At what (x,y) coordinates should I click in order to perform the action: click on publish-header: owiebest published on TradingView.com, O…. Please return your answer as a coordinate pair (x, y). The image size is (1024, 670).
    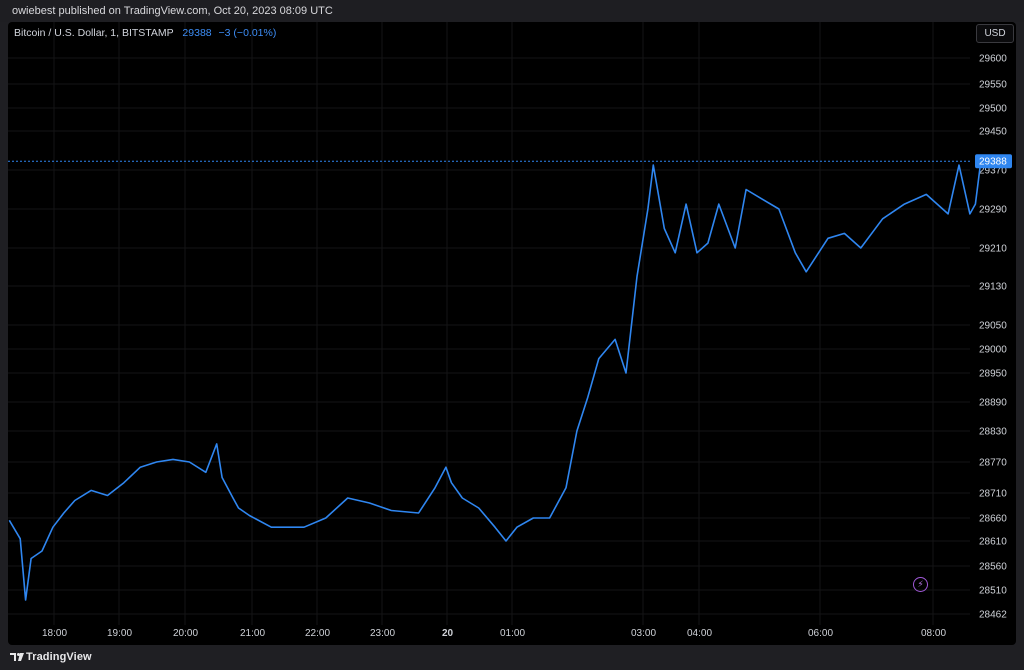
    Looking at the image, I should click on (512, 11).